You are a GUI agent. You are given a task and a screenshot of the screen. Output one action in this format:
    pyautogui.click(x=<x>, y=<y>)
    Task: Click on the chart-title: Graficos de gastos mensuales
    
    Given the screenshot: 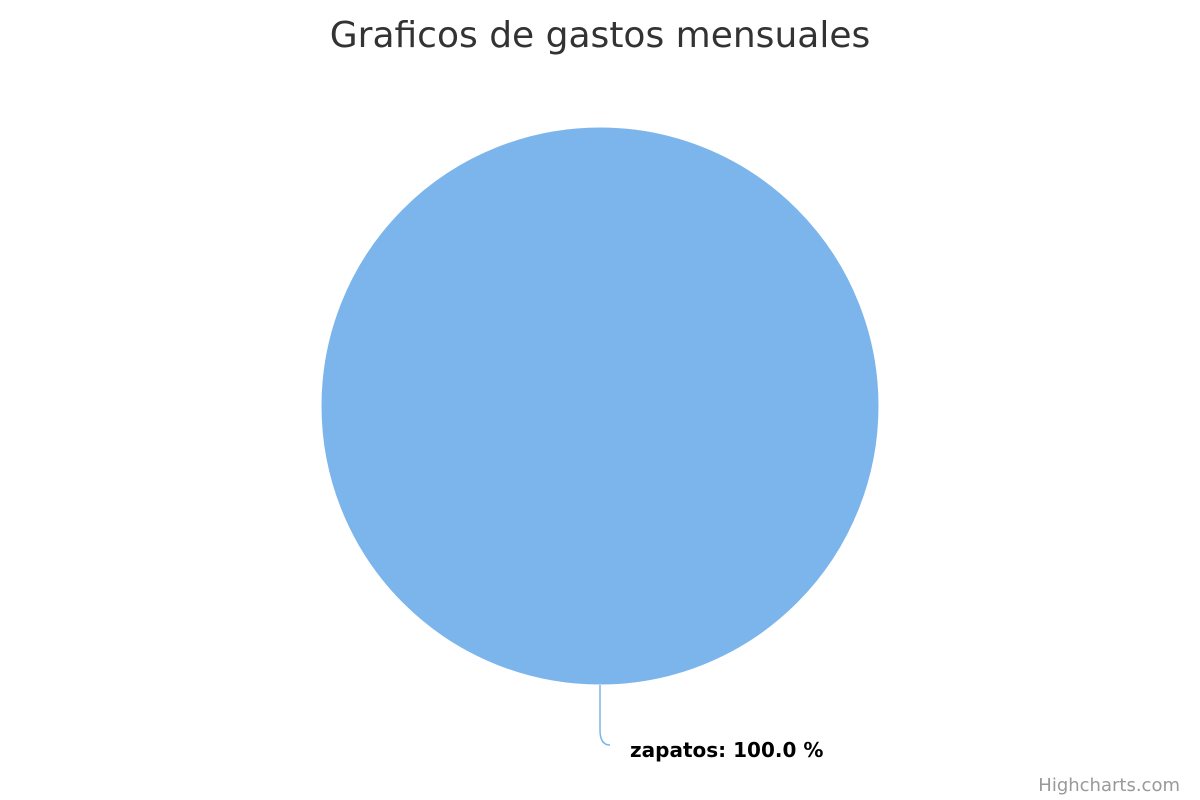 What is the action you would take?
    pyautogui.click(x=600, y=35)
    